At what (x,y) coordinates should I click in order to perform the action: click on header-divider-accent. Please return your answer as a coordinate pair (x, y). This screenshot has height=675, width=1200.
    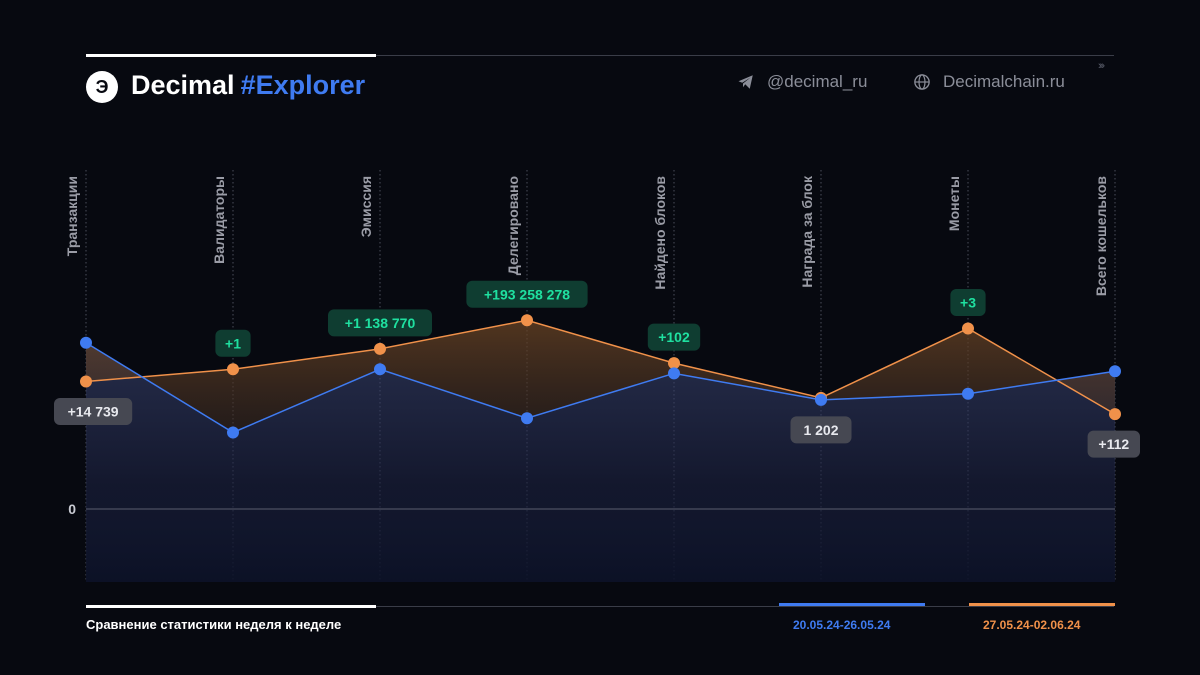
    Looking at the image, I should click on (231, 55).